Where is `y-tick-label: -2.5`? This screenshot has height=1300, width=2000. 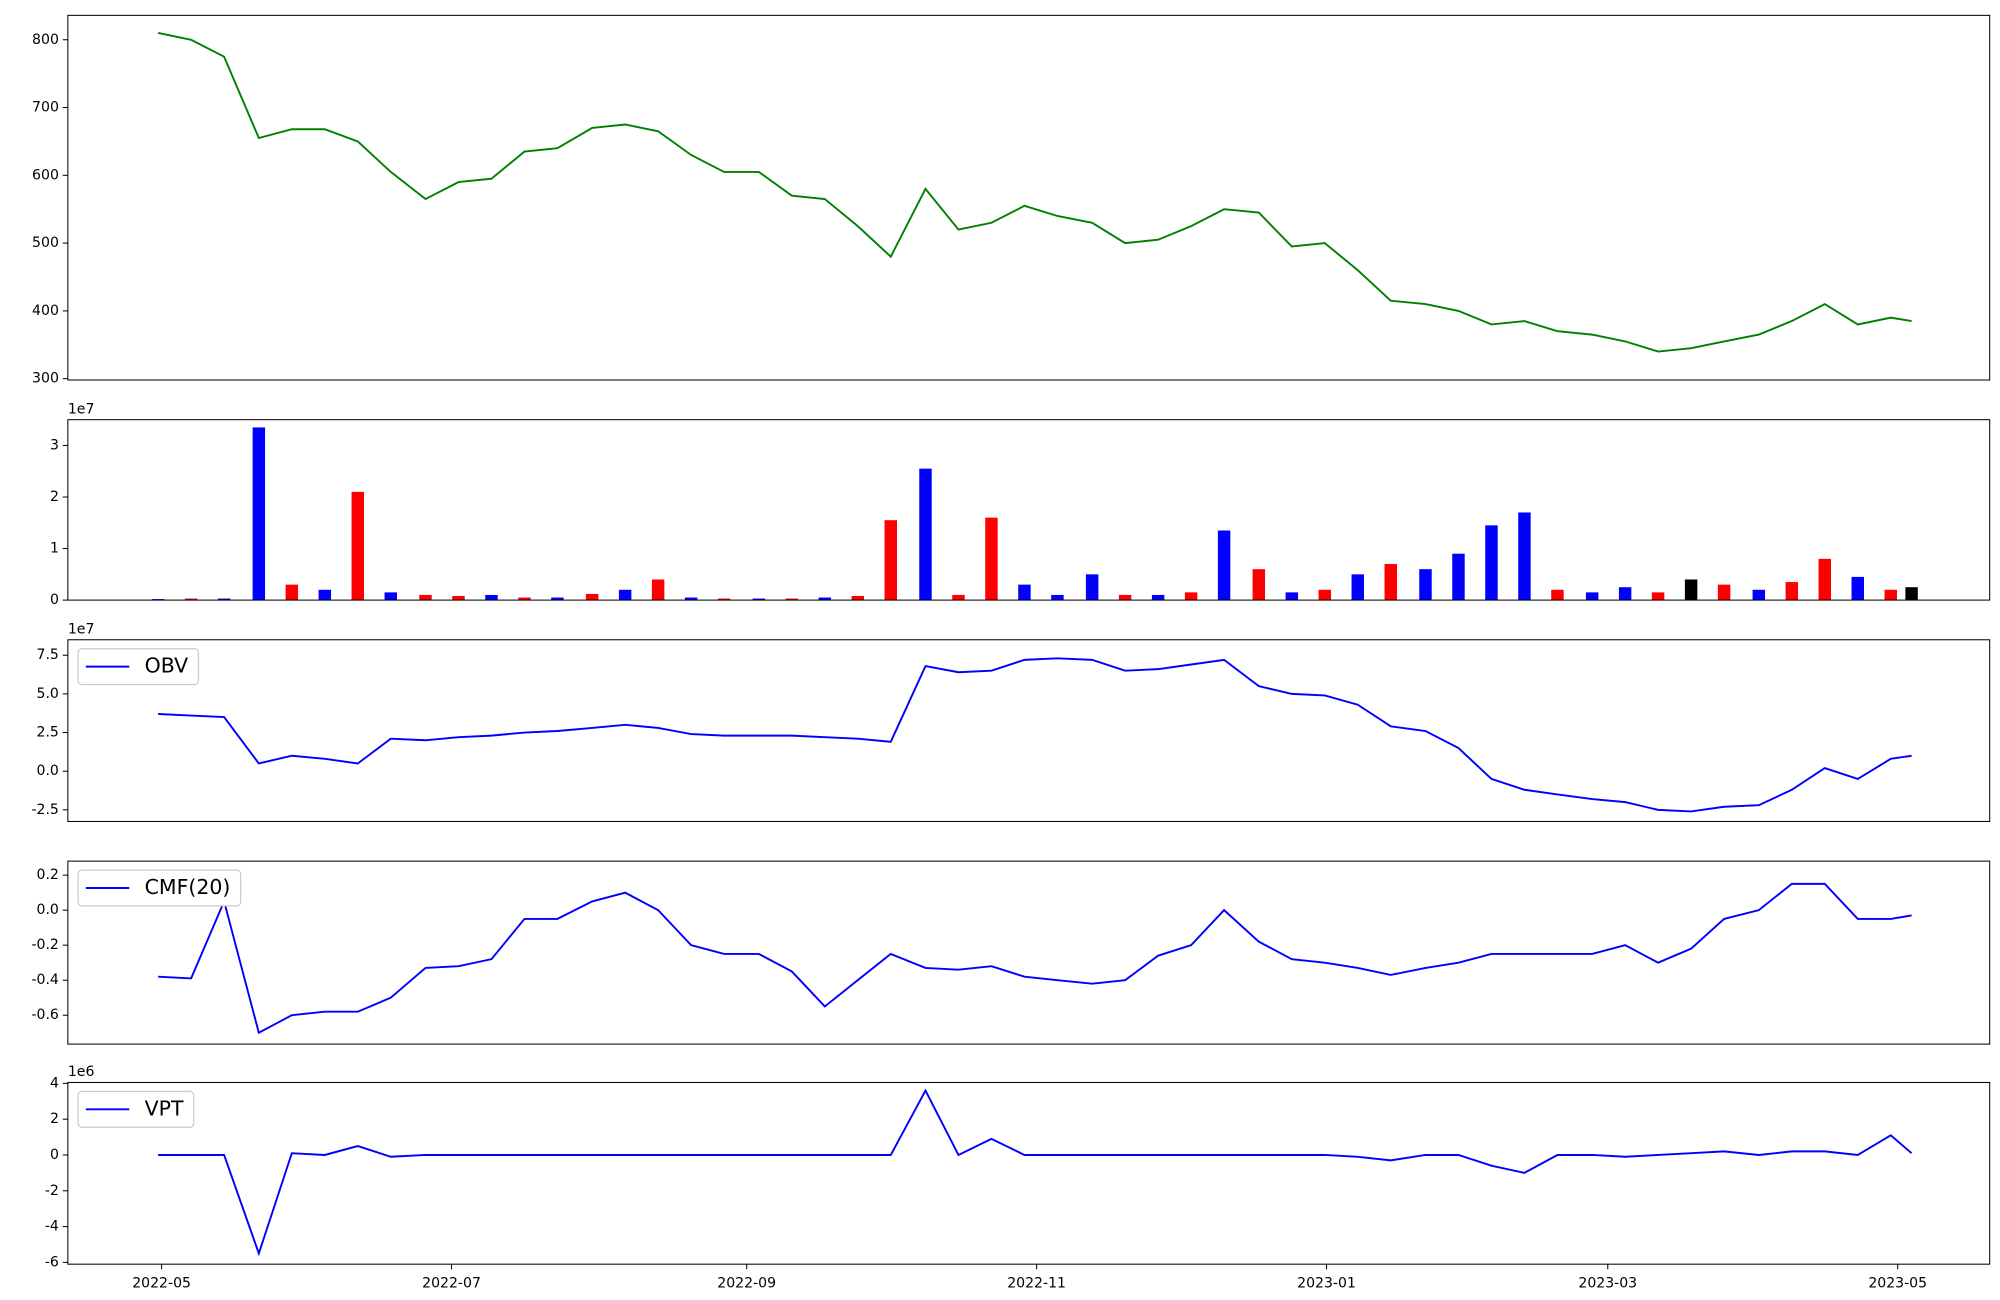
y-tick-label: -2.5 is located at coordinates (44, 810).